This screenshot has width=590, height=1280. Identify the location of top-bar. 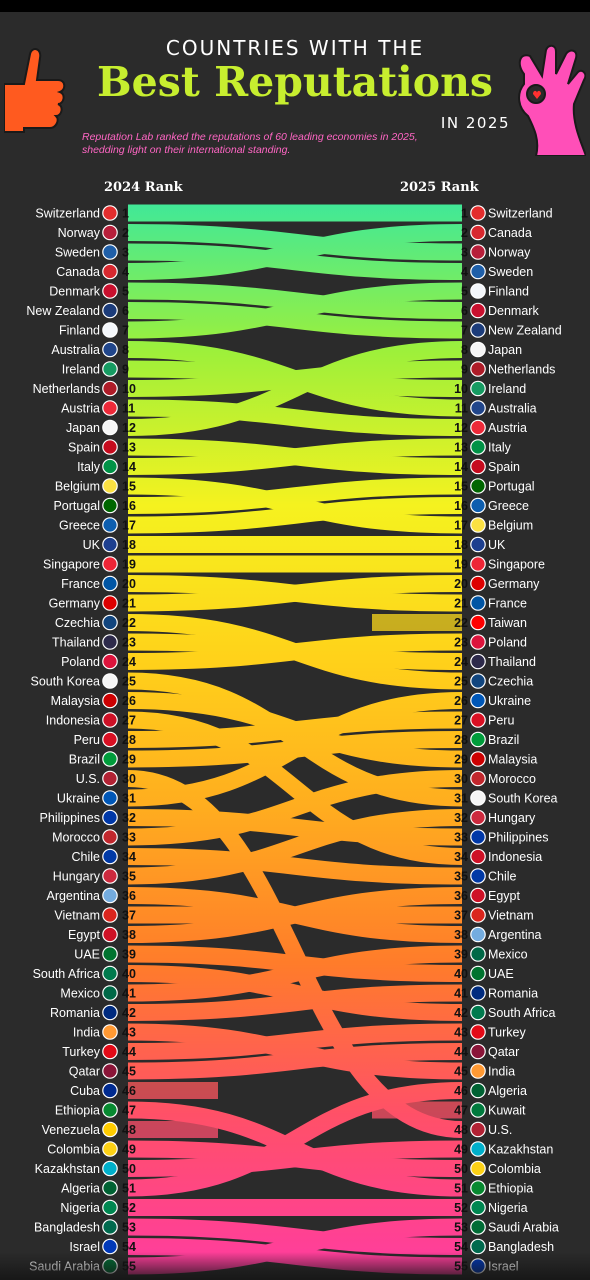
(295, 6).